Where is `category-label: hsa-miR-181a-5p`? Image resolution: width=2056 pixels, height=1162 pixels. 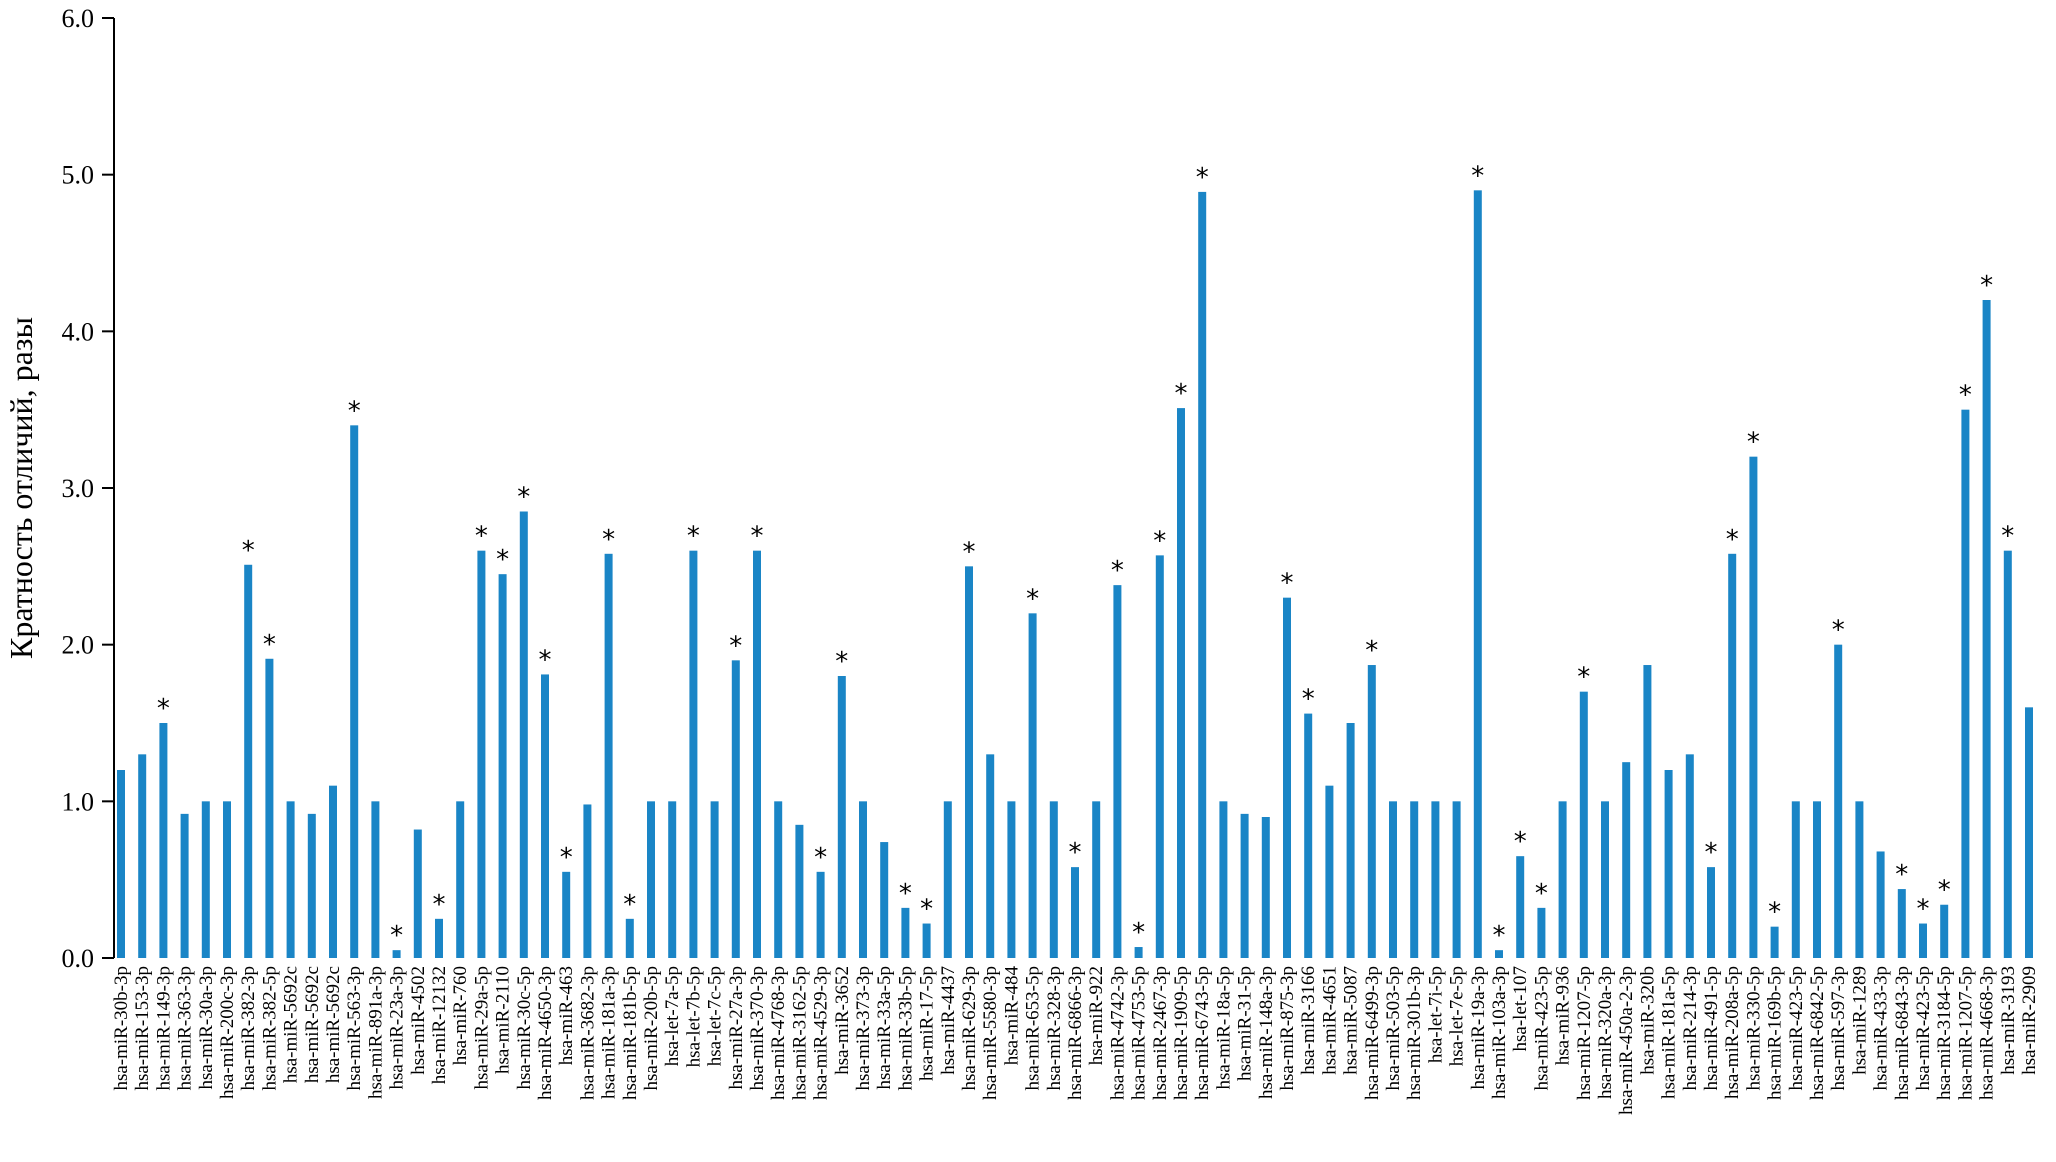
category-label: hsa-miR-181a-5p is located at coordinates (1669, 1032).